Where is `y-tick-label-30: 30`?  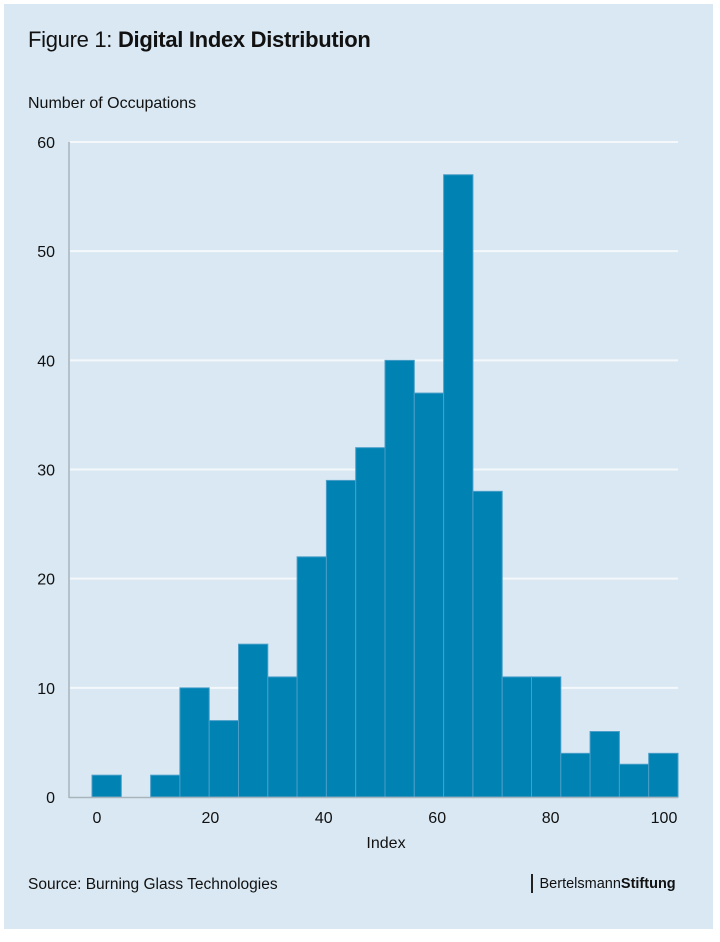 y-tick-label-30: 30 is located at coordinates (46, 471).